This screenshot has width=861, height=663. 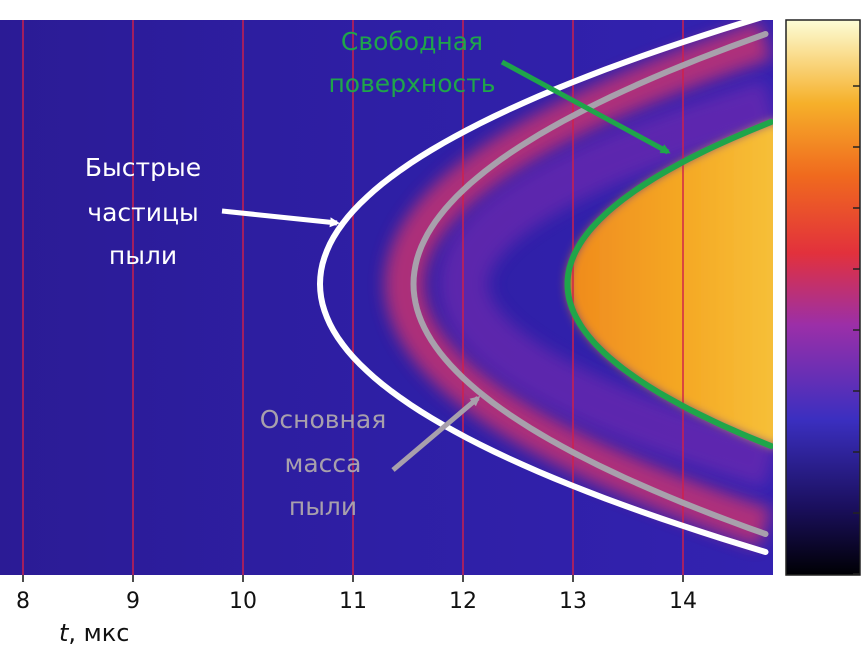 I want to click on annotation-mass: Основная масса пыли, so click(x=370, y=458).